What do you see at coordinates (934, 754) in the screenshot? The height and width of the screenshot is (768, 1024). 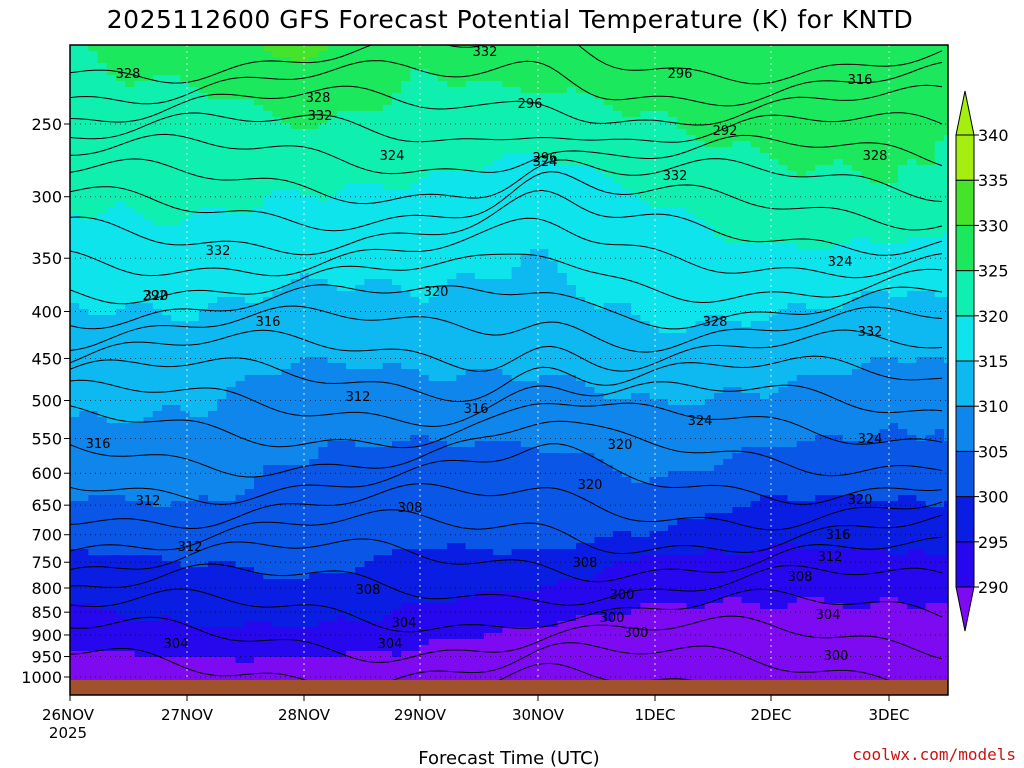 I see `credit-text: coolwx.com/models` at bounding box center [934, 754].